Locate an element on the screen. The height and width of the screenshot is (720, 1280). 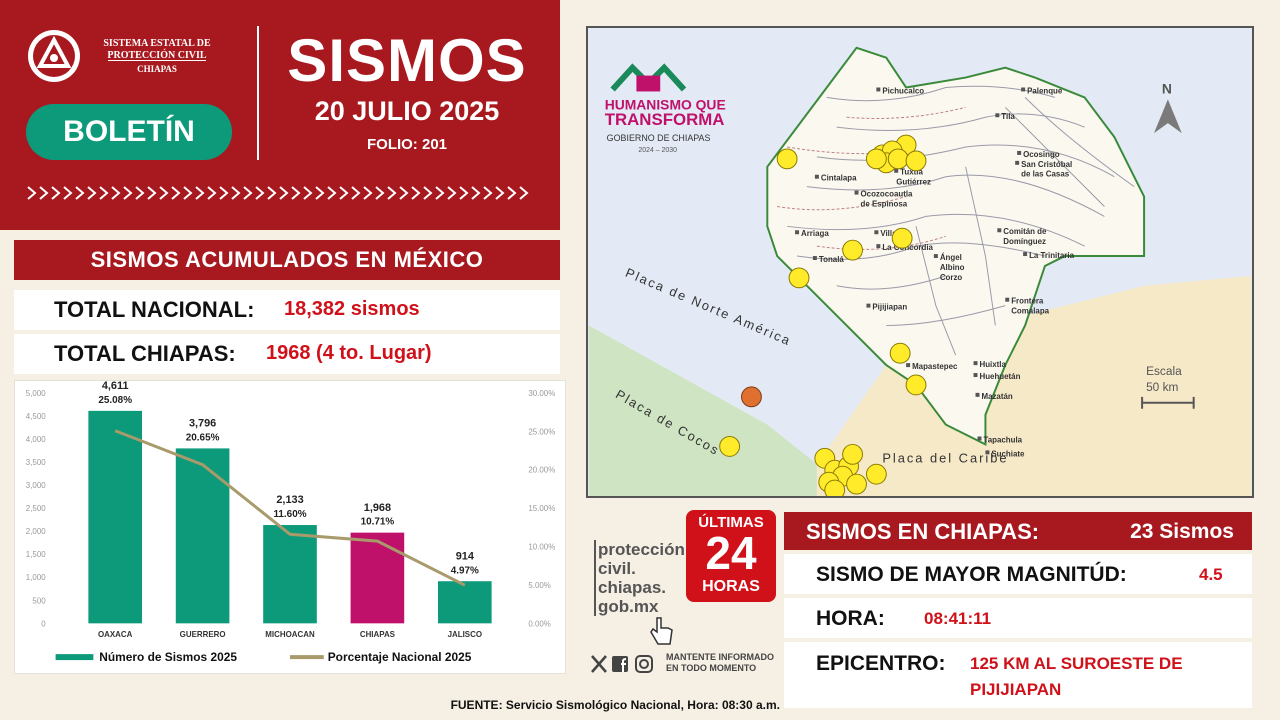
percent-value-label: 20.65% is located at coordinates (203, 437).